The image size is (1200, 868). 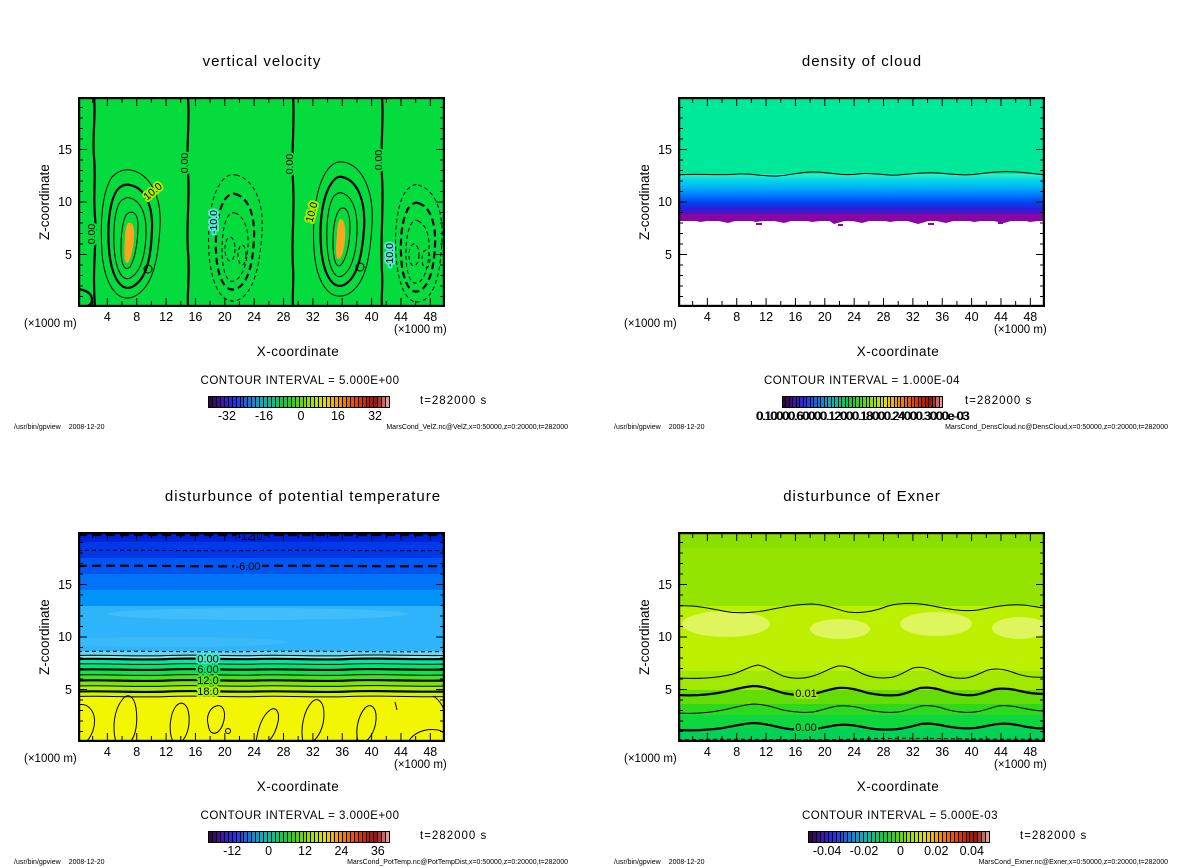 I want to click on plot-area: 0.01 0.00, so click(x=861, y=637).